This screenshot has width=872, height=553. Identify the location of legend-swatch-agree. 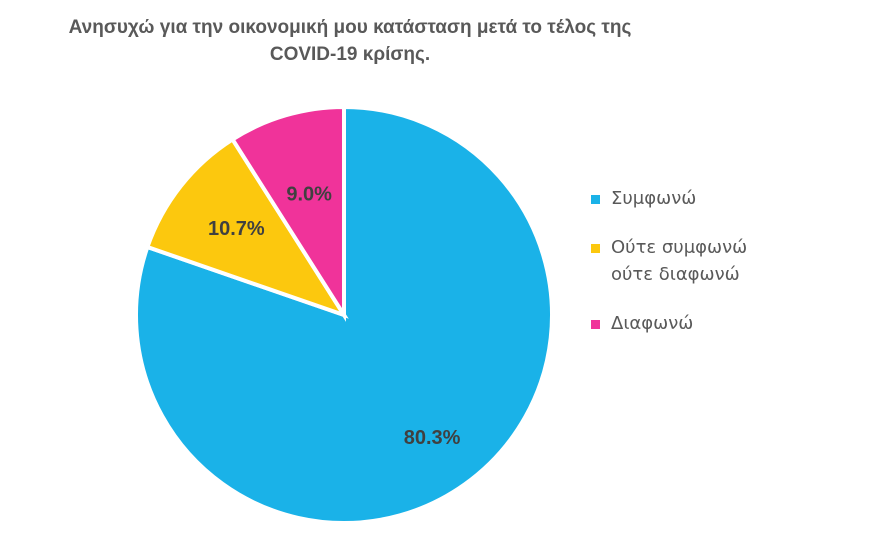
(595, 199).